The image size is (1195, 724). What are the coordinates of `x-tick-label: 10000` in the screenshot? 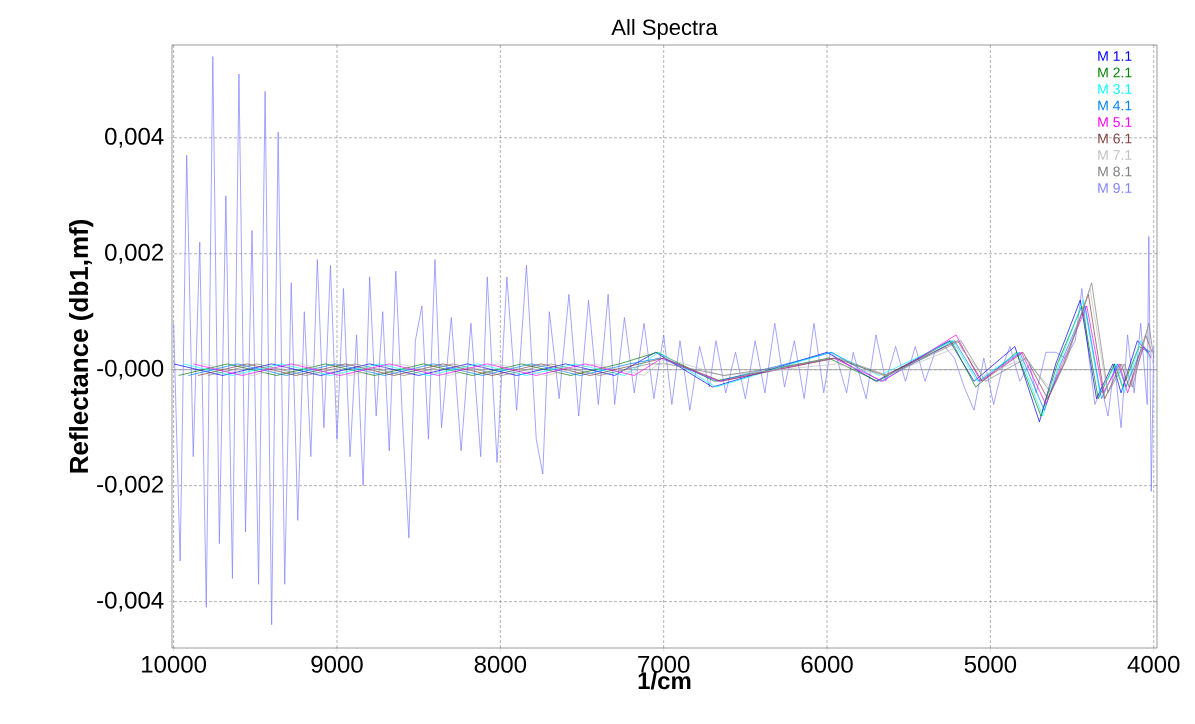 It's located at (174, 664).